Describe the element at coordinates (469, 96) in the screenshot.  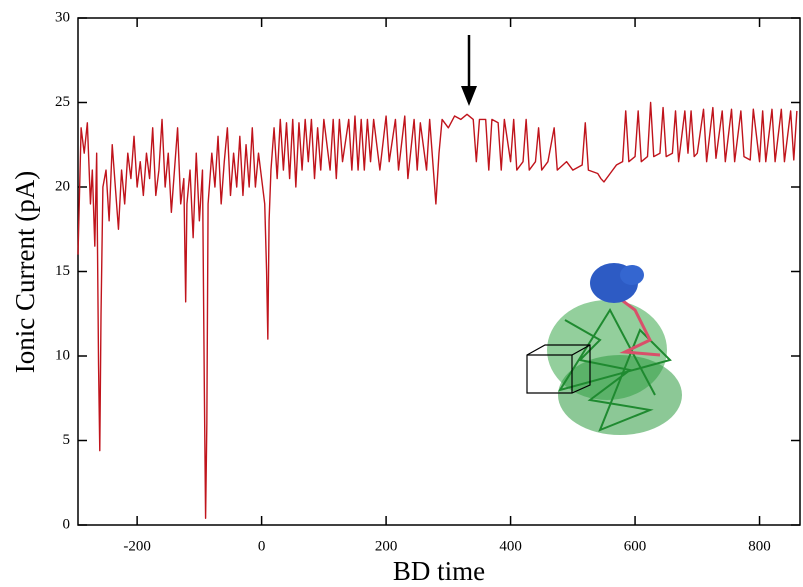
I see `arrow-head` at that location.